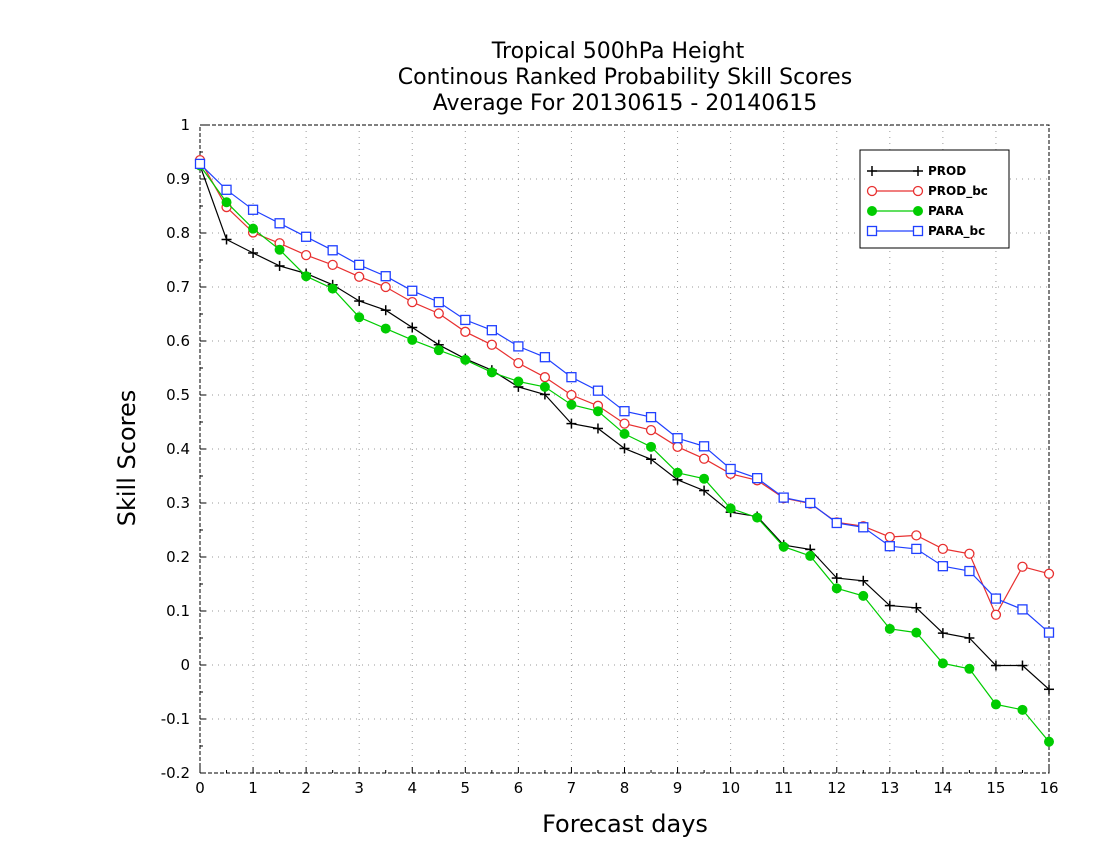 The width and height of the screenshot is (1100, 850). What do you see at coordinates (178, 449) in the screenshot?
I see `y-tick-label: 0.4` at bounding box center [178, 449].